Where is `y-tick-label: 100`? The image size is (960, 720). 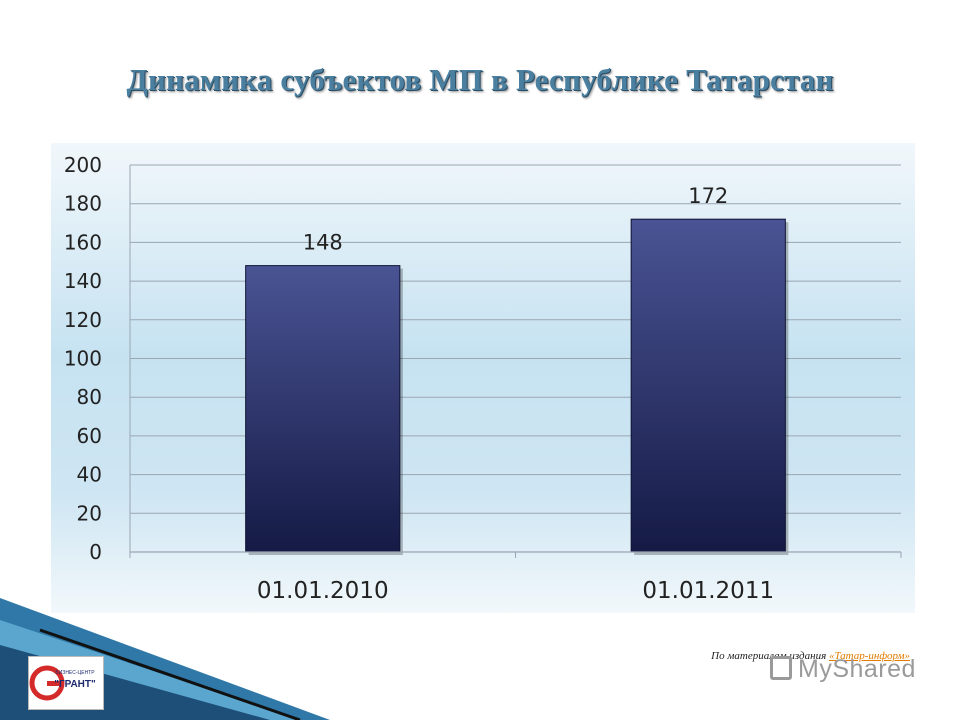 y-tick-label: 100 is located at coordinates (83, 359).